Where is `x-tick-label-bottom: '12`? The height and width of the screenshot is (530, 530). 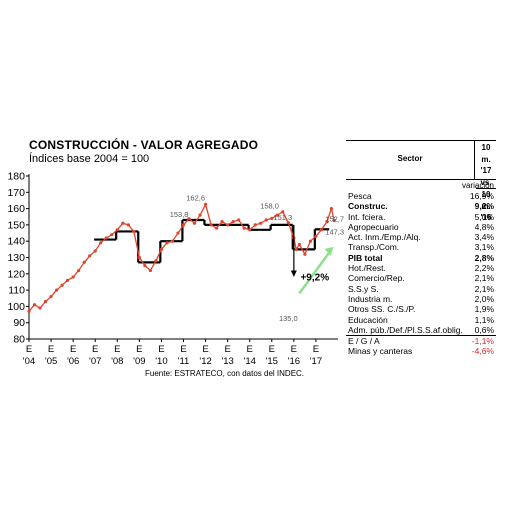 x-tick-label-bottom: '12 is located at coordinates (205, 361).